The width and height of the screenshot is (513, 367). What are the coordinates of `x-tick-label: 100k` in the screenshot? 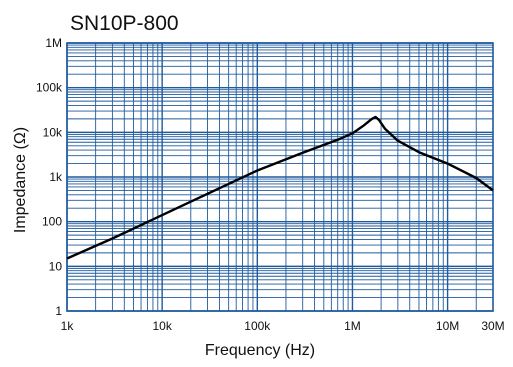 It's located at (257, 326).